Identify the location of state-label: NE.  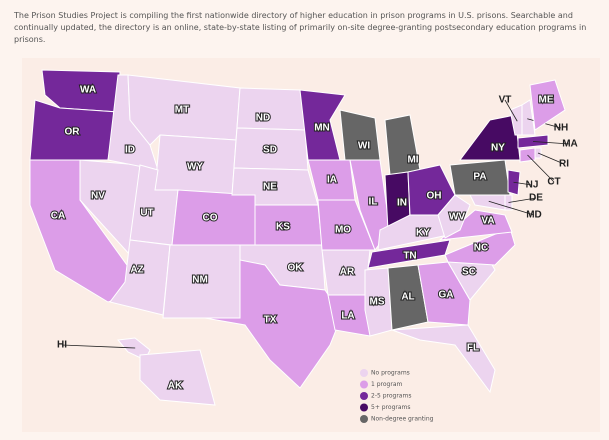
(270, 187).